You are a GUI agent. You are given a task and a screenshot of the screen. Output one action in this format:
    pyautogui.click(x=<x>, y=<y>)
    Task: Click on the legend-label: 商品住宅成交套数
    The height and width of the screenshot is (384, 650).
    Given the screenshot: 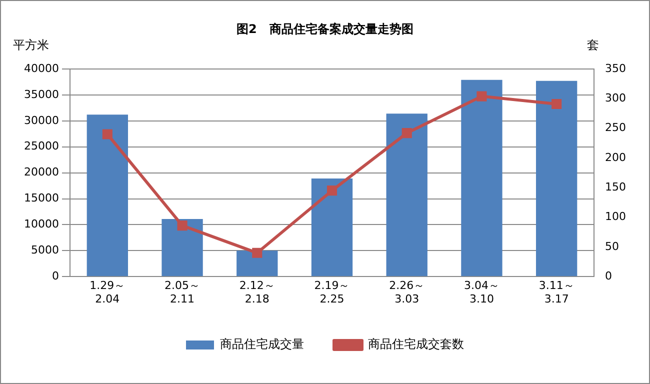 What is the action you would take?
    pyautogui.click(x=416, y=344)
    